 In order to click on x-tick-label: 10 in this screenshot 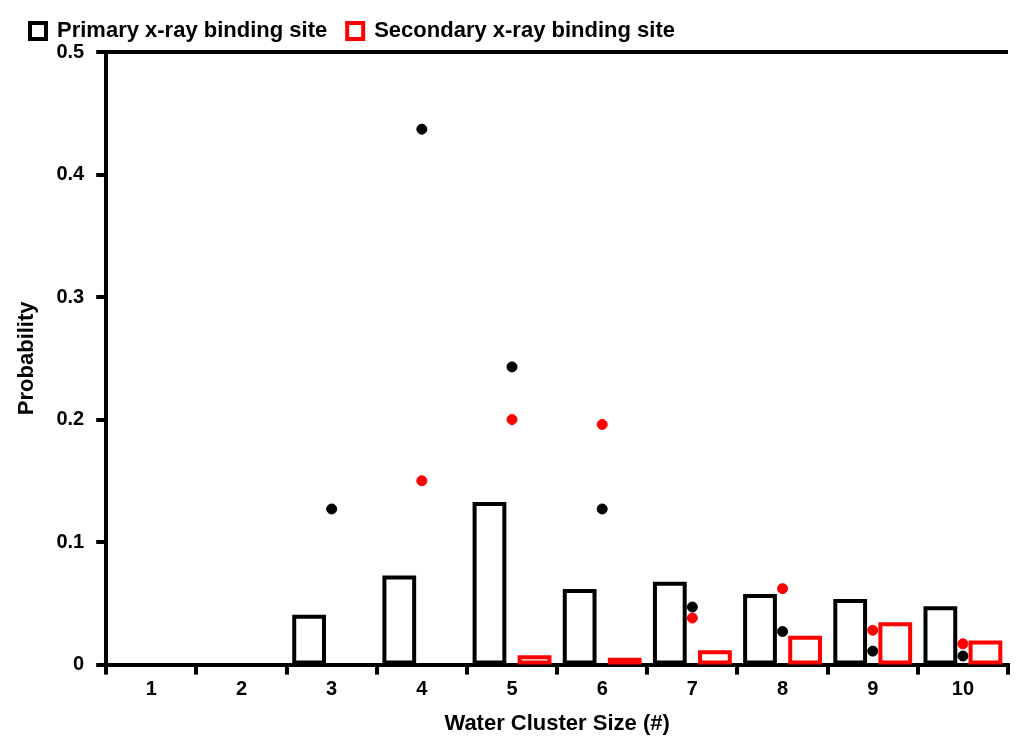, I will do `click(963, 688)`.